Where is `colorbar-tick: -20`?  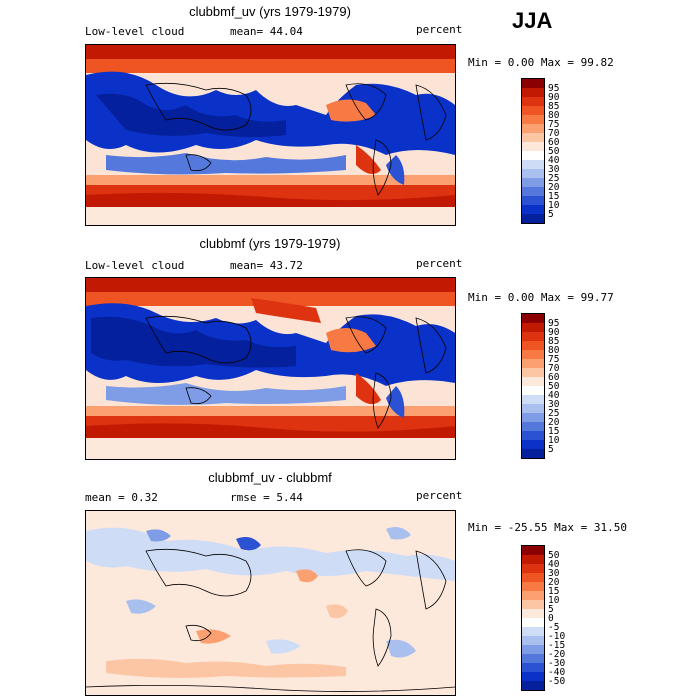
colorbar-tick: -20 is located at coordinates (557, 654).